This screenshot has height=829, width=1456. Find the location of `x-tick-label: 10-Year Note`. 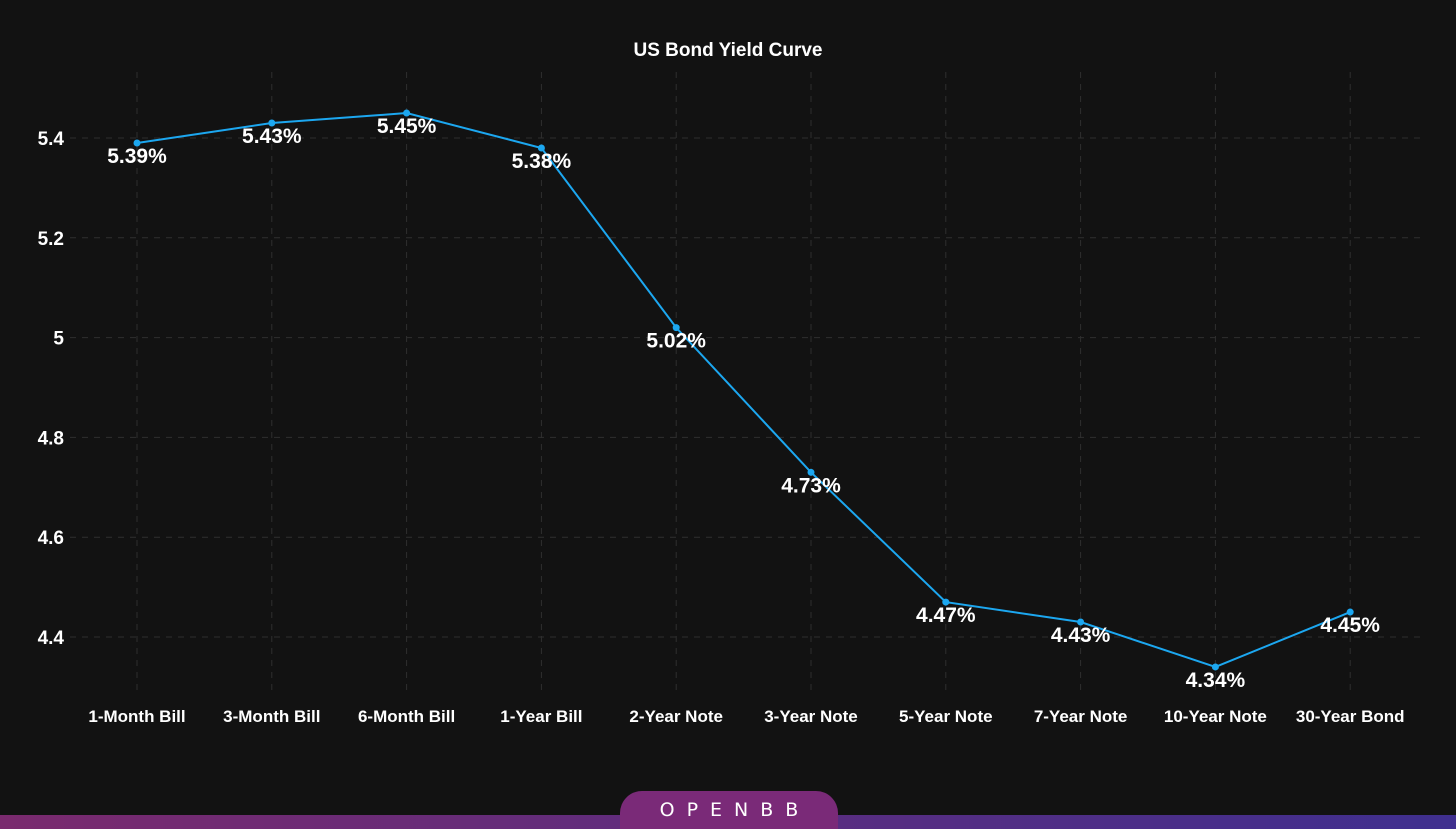

x-tick-label: 10-Year Note is located at coordinates (1215, 716).